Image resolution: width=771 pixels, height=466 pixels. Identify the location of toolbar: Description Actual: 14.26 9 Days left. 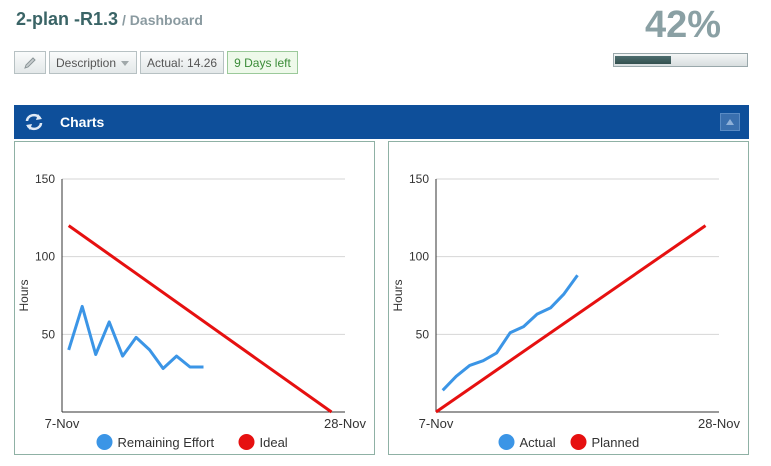
(156, 62).